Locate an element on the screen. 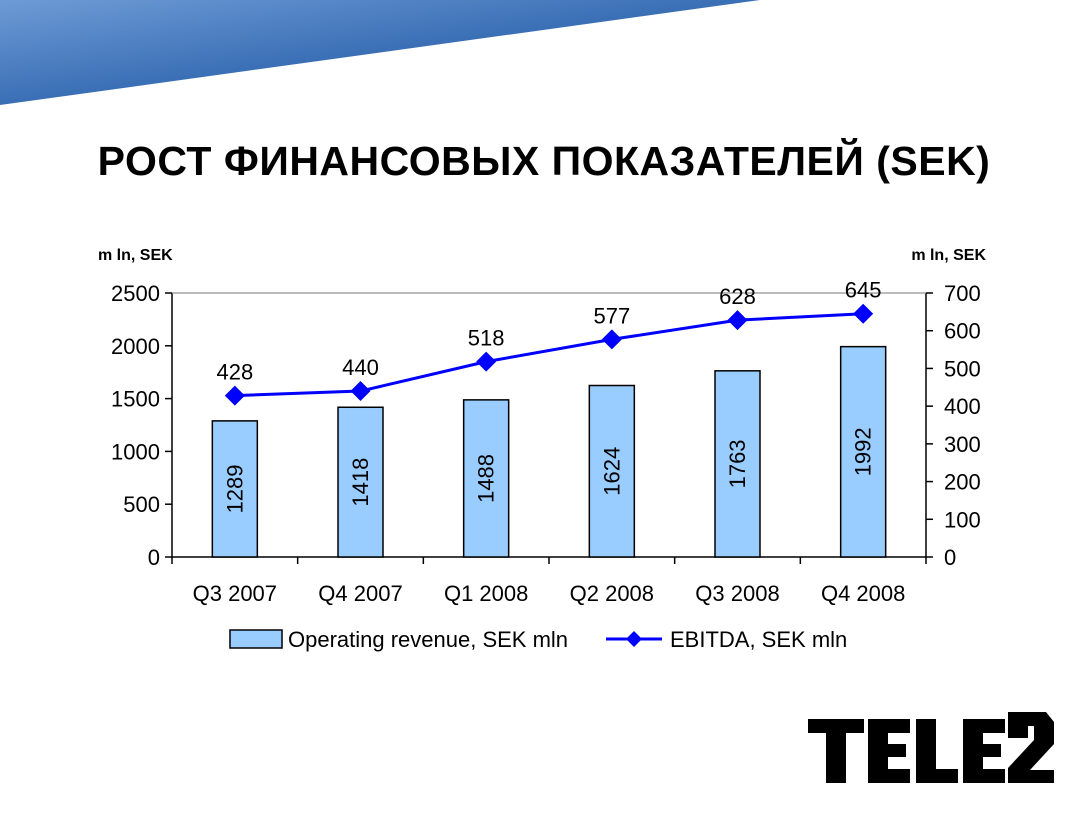 This screenshot has height=818, width=1088. left-tick-label: 0 is located at coordinates (154, 557).